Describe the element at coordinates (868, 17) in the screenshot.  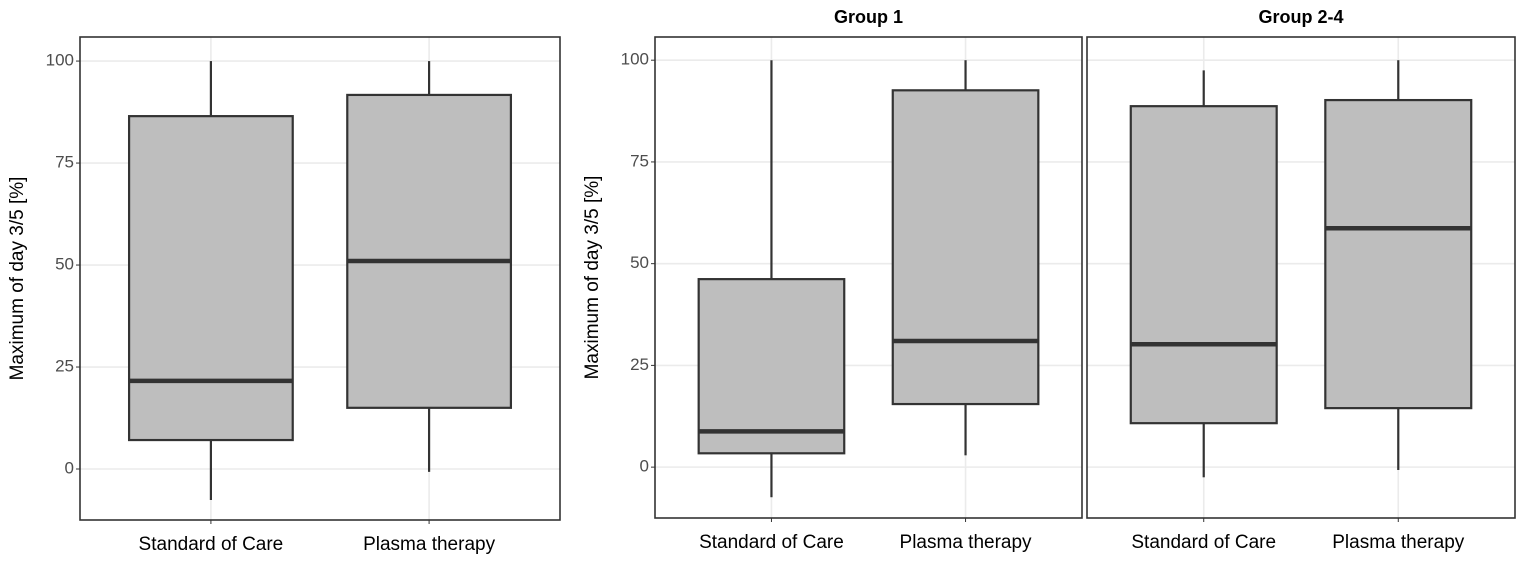
I see `panel-title: Group 1` at that location.